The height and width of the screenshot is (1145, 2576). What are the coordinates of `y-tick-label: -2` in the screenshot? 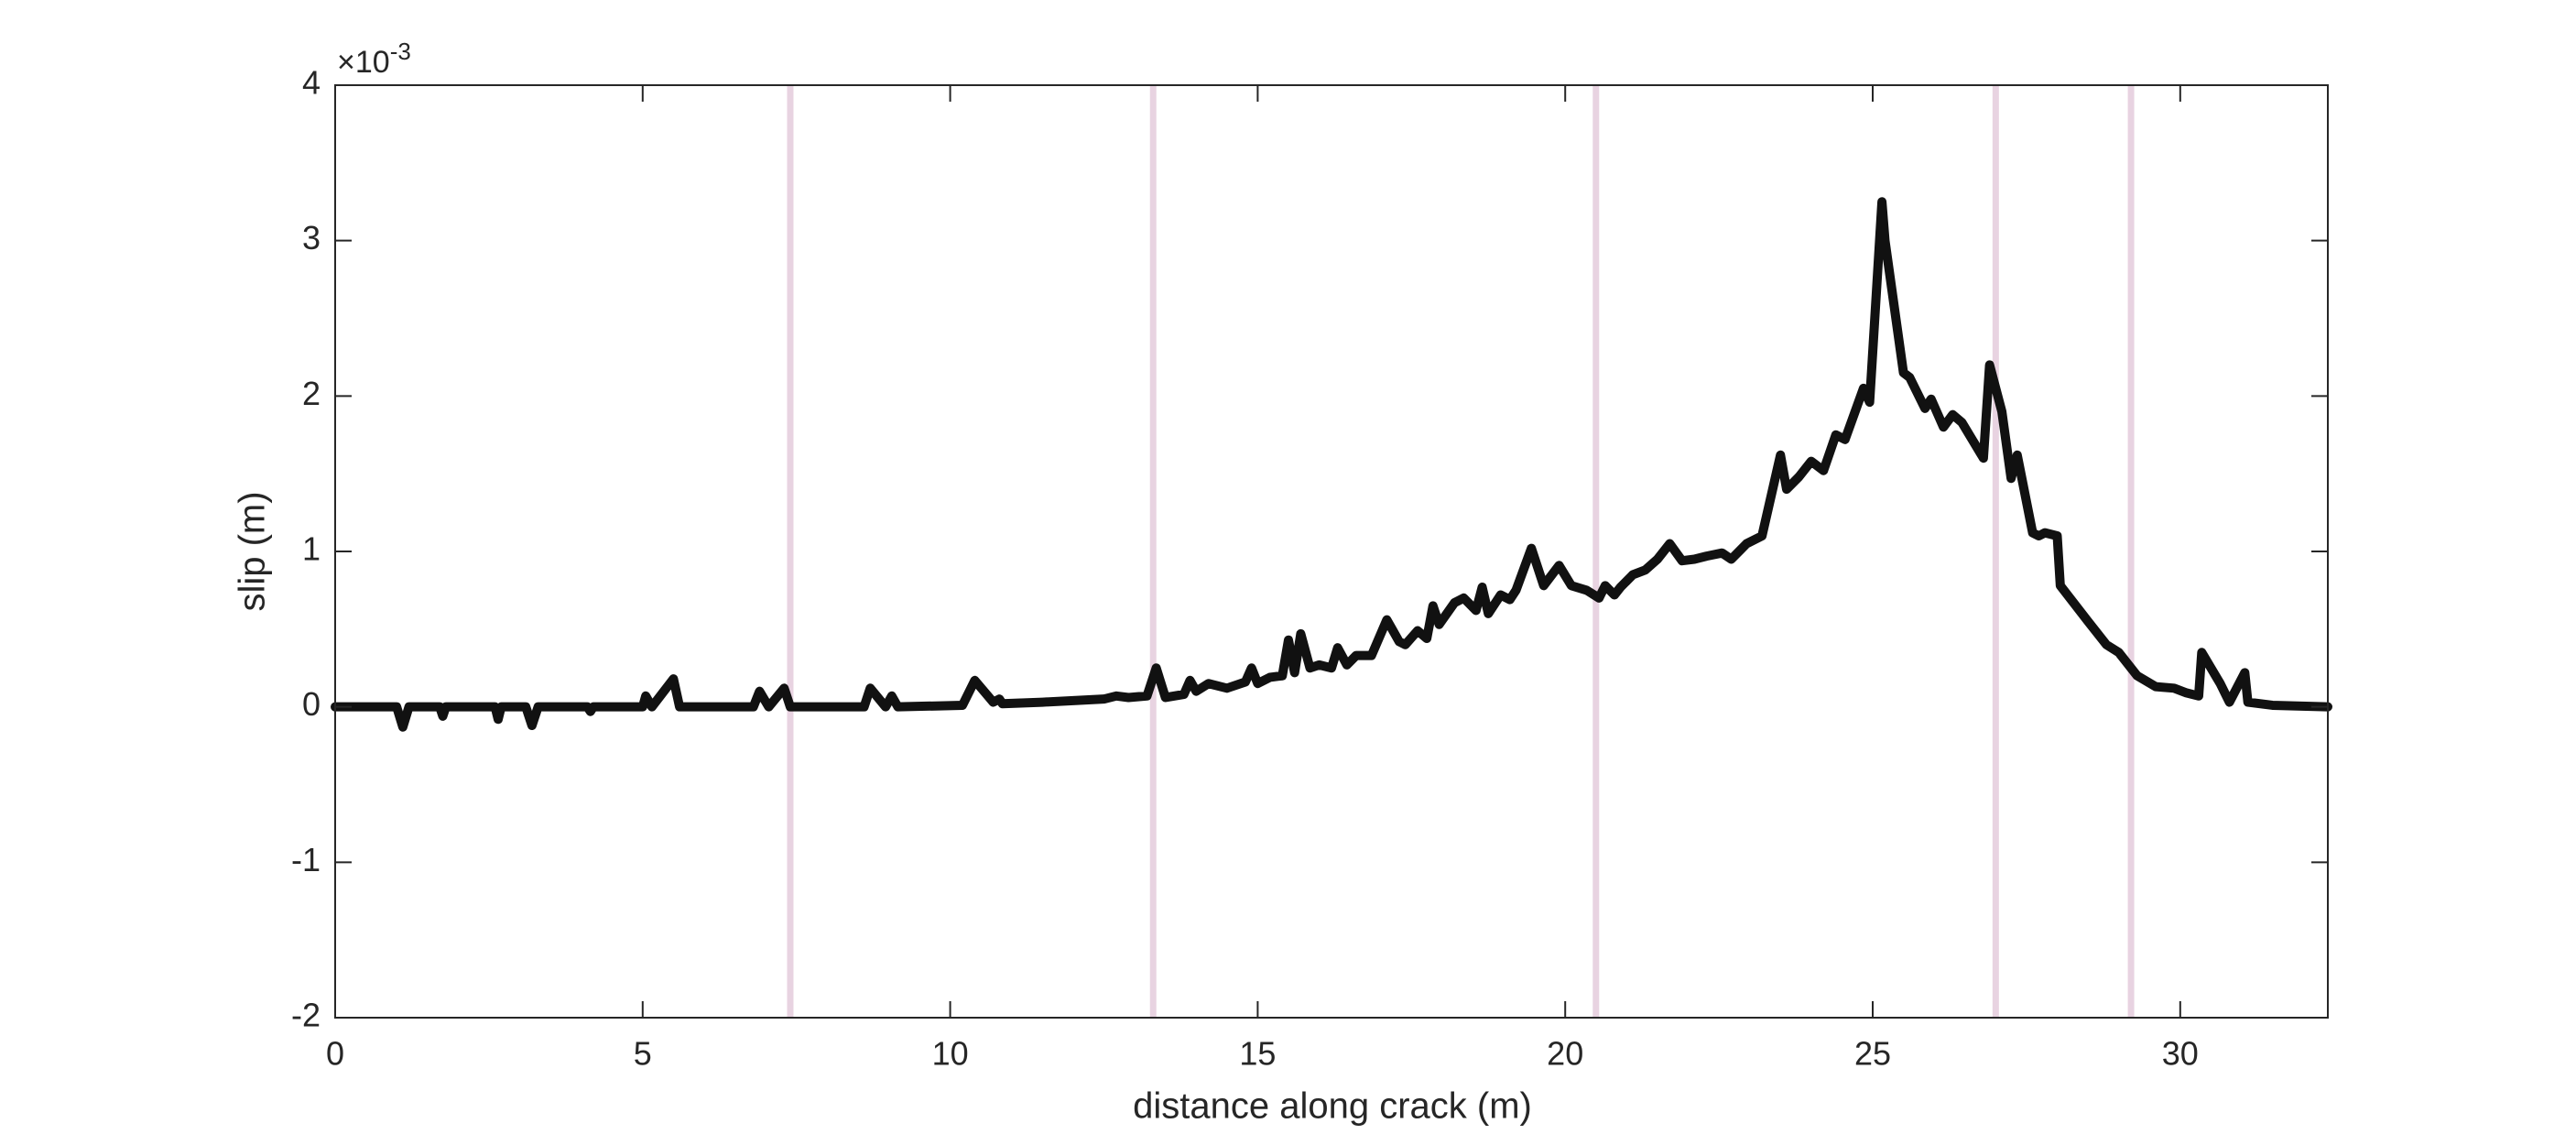 It's located at (306, 1015).